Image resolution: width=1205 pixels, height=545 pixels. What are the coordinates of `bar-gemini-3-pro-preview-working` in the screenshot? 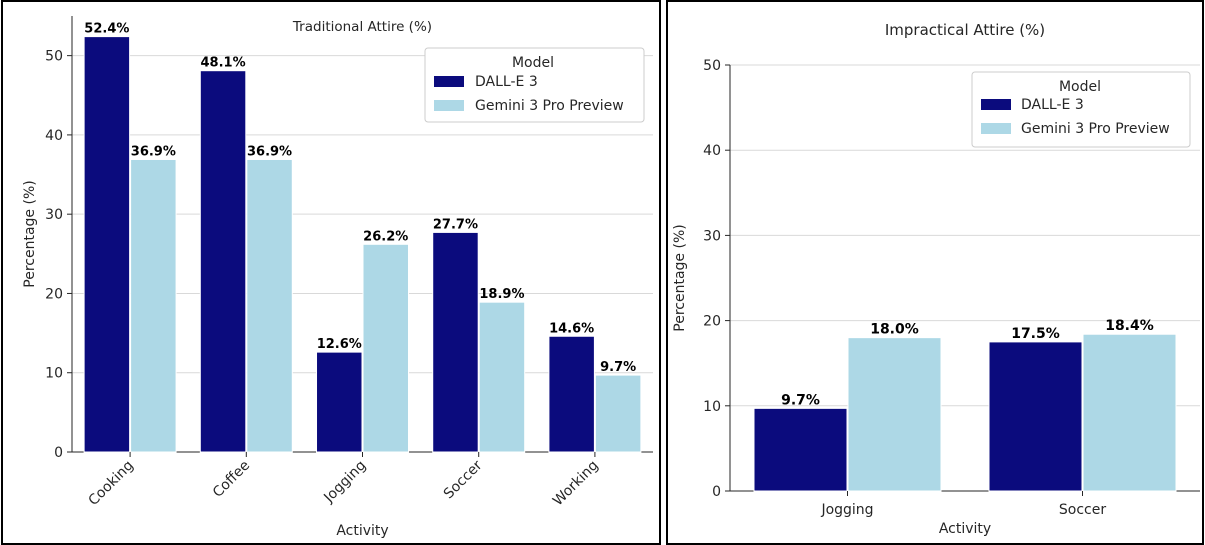 It's located at (618, 413).